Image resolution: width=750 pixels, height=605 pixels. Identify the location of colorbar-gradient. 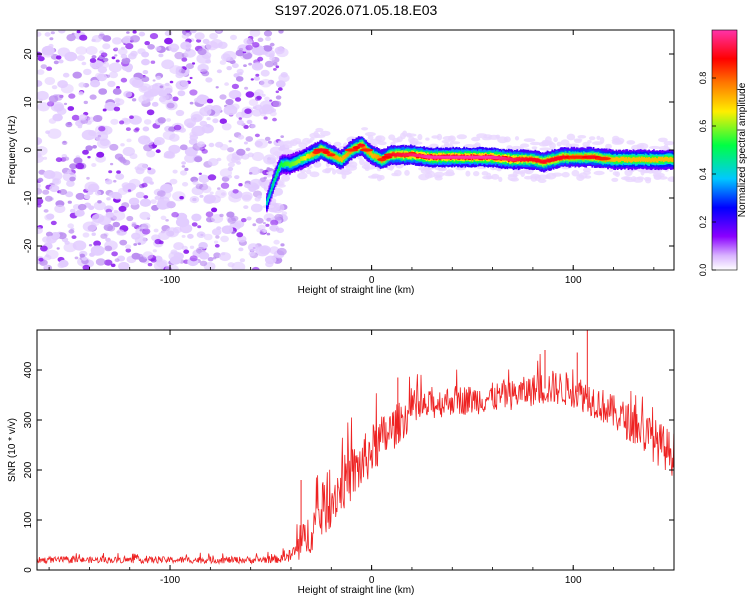
(724, 150).